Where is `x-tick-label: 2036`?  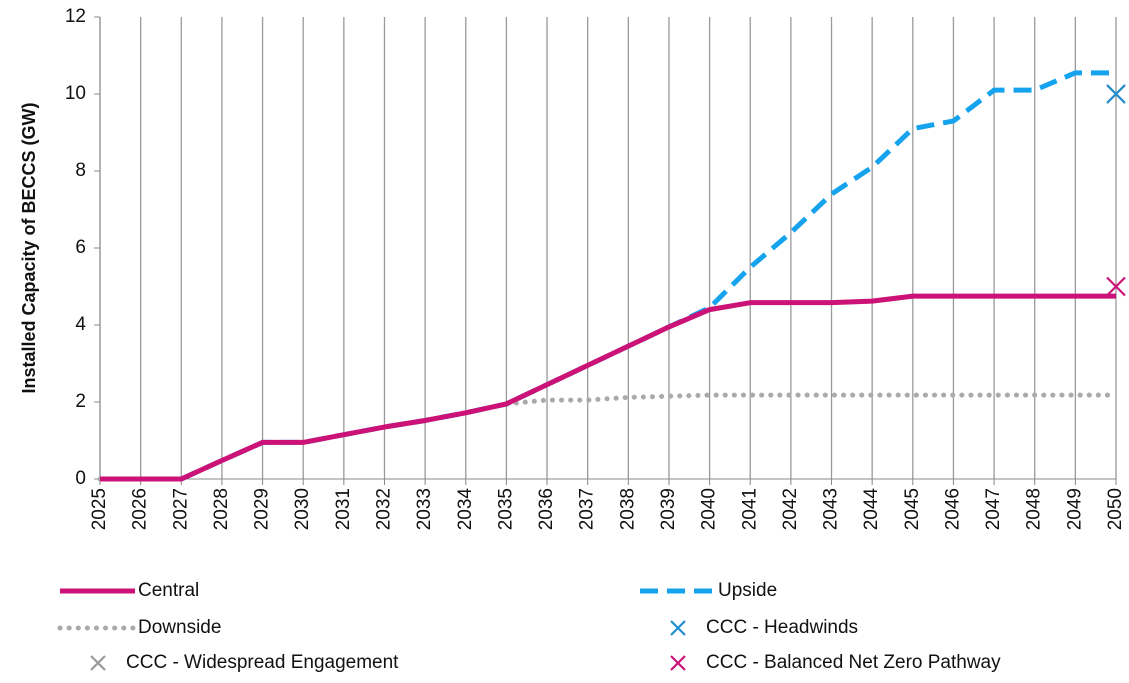 x-tick-label: 2036 is located at coordinates (546, 509).